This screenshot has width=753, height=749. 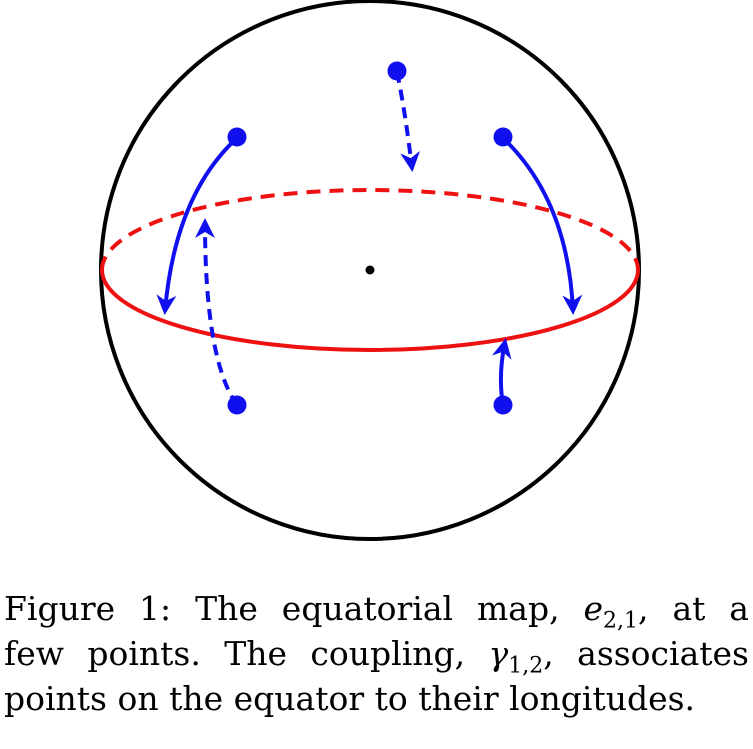 I want to click on center-point, so click(x=370, y=270).